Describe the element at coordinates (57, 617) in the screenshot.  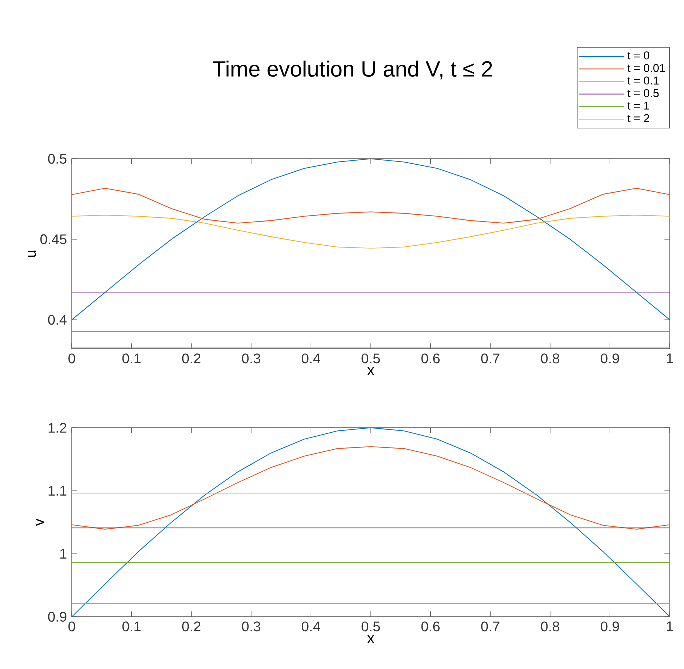
I see `y-tick-label: 0.9` at that location.